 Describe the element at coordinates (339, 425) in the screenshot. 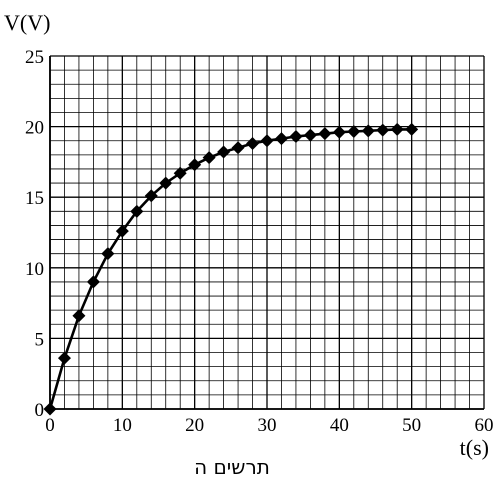

I see `x-tick-label: 40` at that location.